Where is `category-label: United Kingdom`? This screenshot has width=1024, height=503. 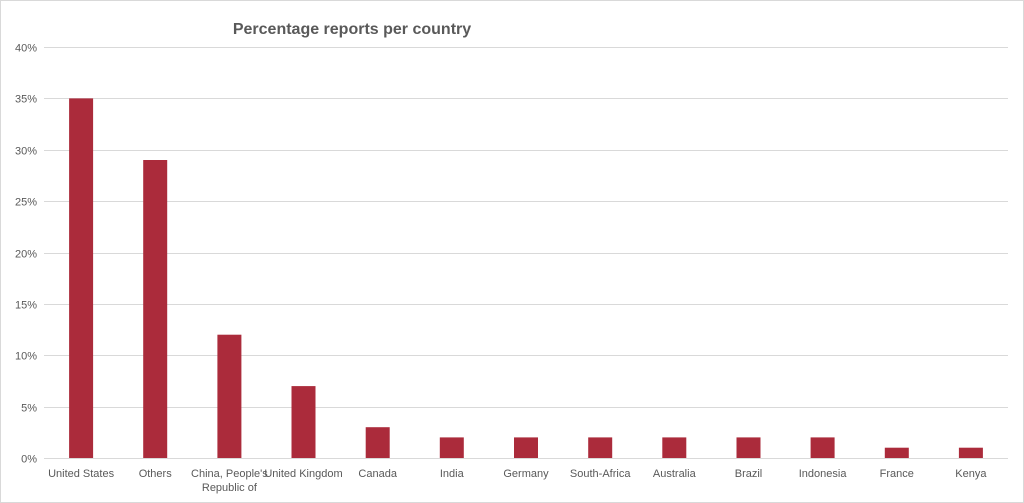 category-label: United Kingdom is located at coordinates (303, 474).